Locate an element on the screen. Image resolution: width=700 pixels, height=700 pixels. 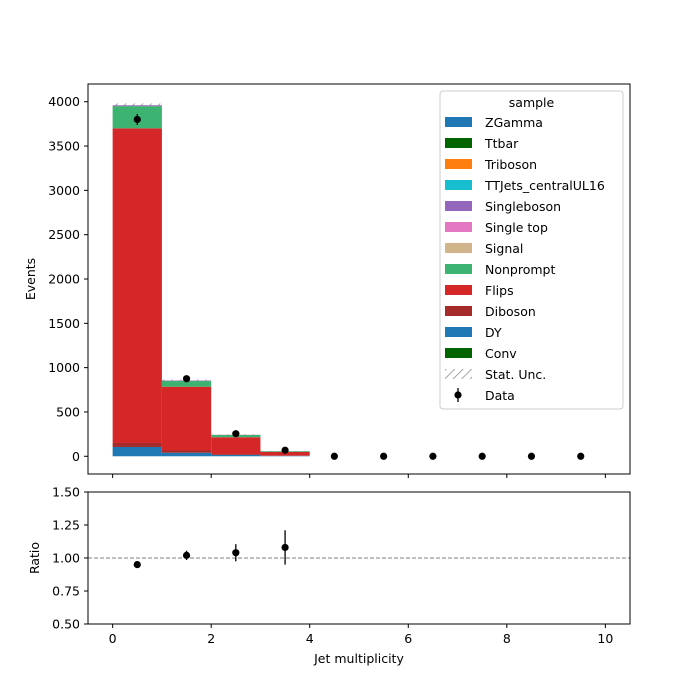
x-tick-label-2: 2 is located at coordinates (211, 638).